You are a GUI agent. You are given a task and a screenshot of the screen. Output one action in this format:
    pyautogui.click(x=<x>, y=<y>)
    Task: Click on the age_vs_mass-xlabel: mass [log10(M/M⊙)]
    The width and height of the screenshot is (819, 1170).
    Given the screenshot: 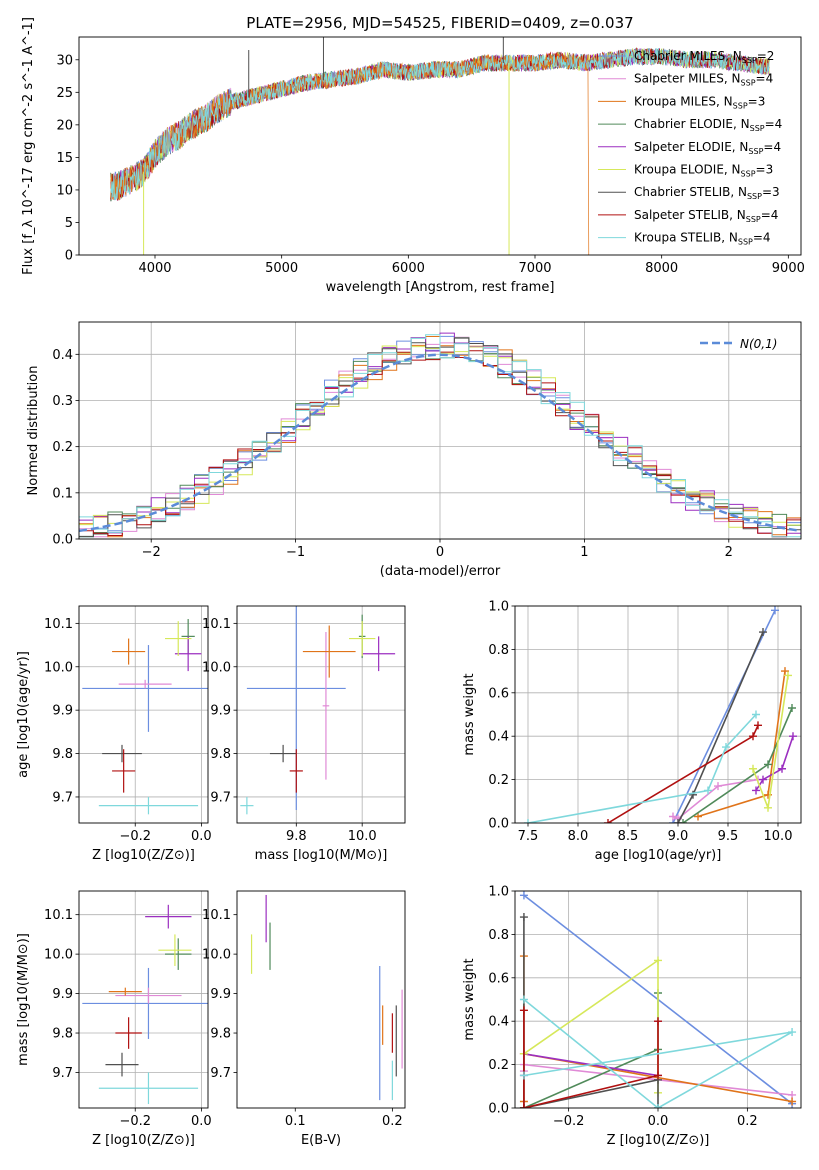 What is the action you would take?
    pyautogui.click(x=321, y=855)
    